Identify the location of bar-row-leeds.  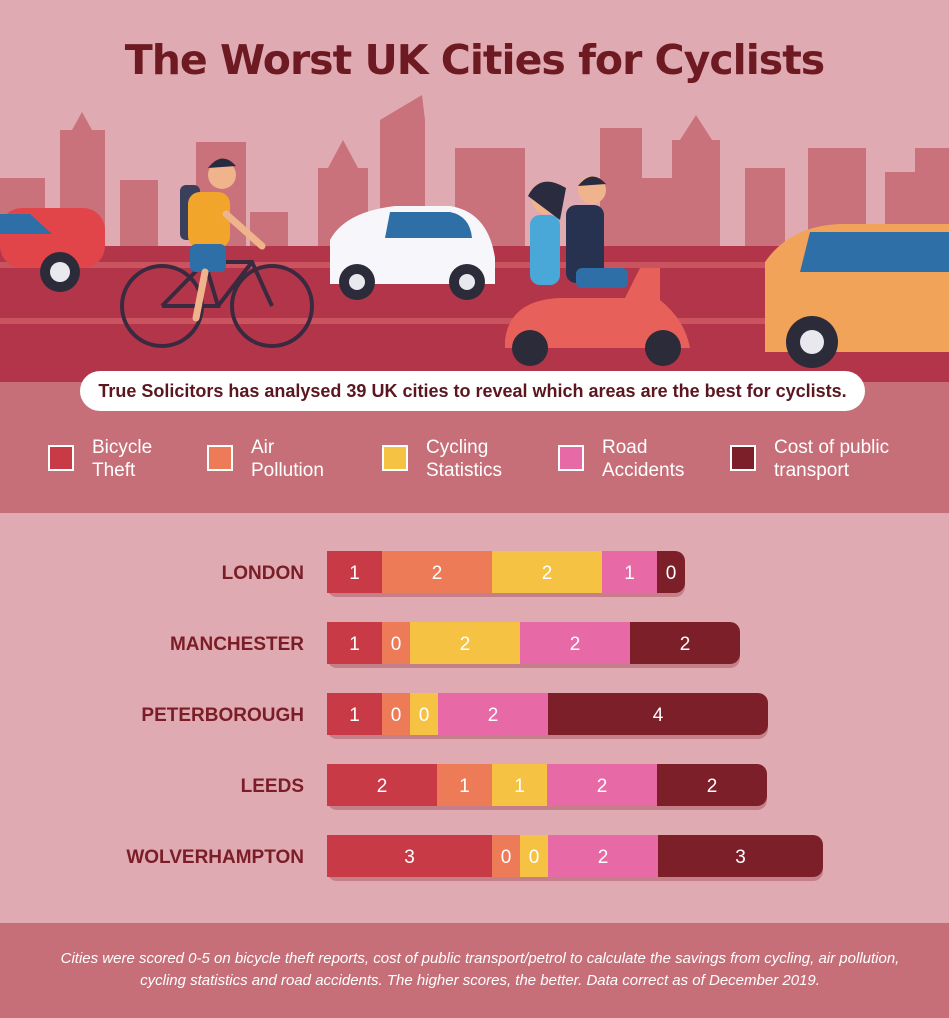
(547, 785).